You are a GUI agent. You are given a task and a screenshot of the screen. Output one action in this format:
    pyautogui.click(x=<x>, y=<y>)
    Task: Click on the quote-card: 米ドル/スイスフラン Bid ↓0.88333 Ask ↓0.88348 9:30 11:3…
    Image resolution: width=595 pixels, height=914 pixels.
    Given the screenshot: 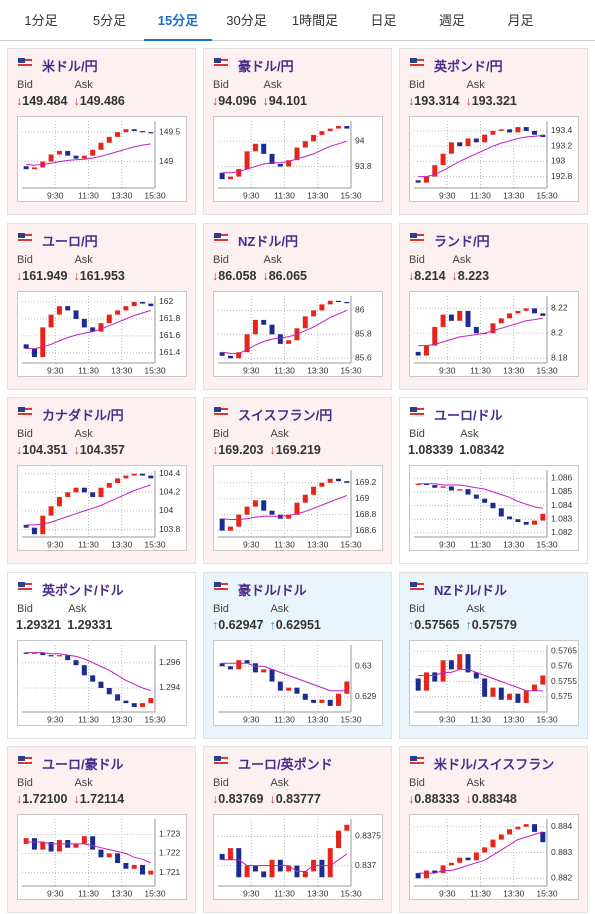 What is the action you would take?
    pyautogui.click(x=493, y=829)
    